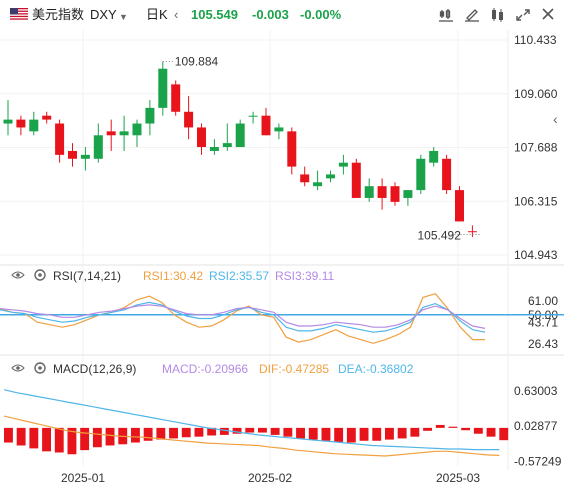 The image size is (564, 488). What do you see at coordinates (58, 14) in the screenshot?
I see `symbol-name: 美元指数` at bounding box center [58, 14].